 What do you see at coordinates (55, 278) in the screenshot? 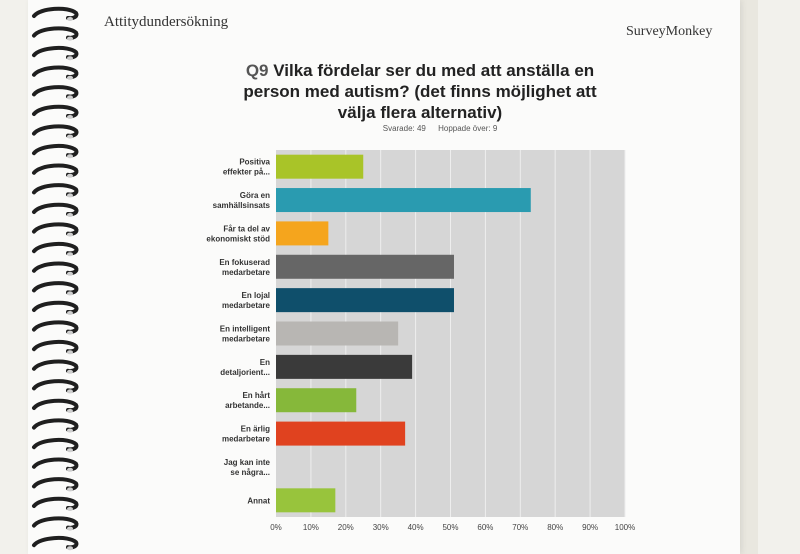
I see `spiral-binding` at bounding box center [55, 278].